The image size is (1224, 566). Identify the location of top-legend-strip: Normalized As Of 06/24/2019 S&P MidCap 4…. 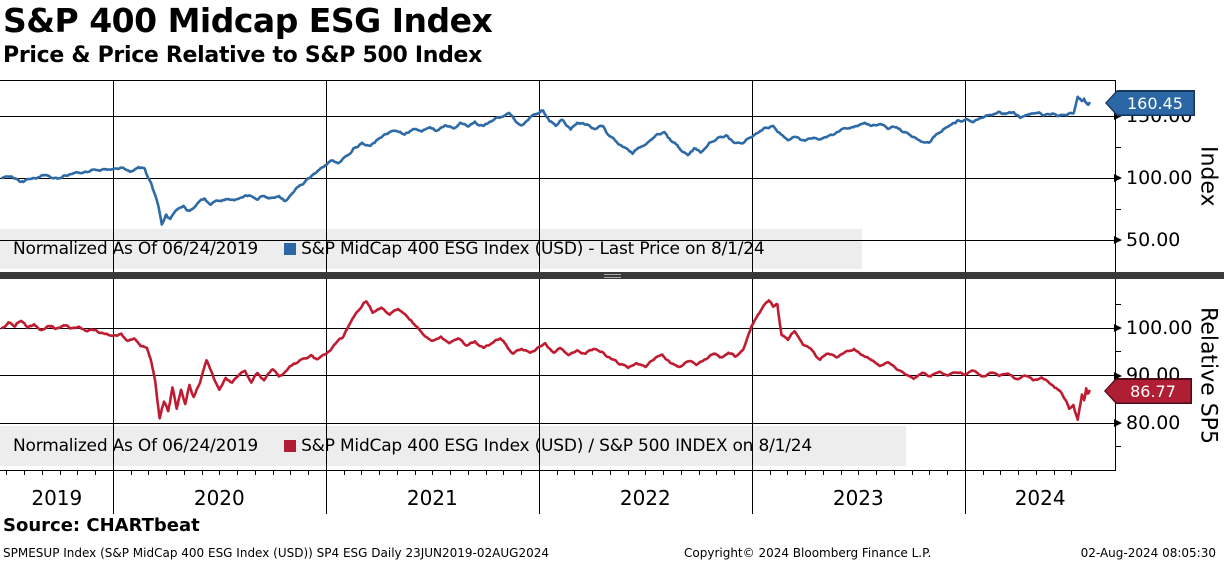
(431, 249).